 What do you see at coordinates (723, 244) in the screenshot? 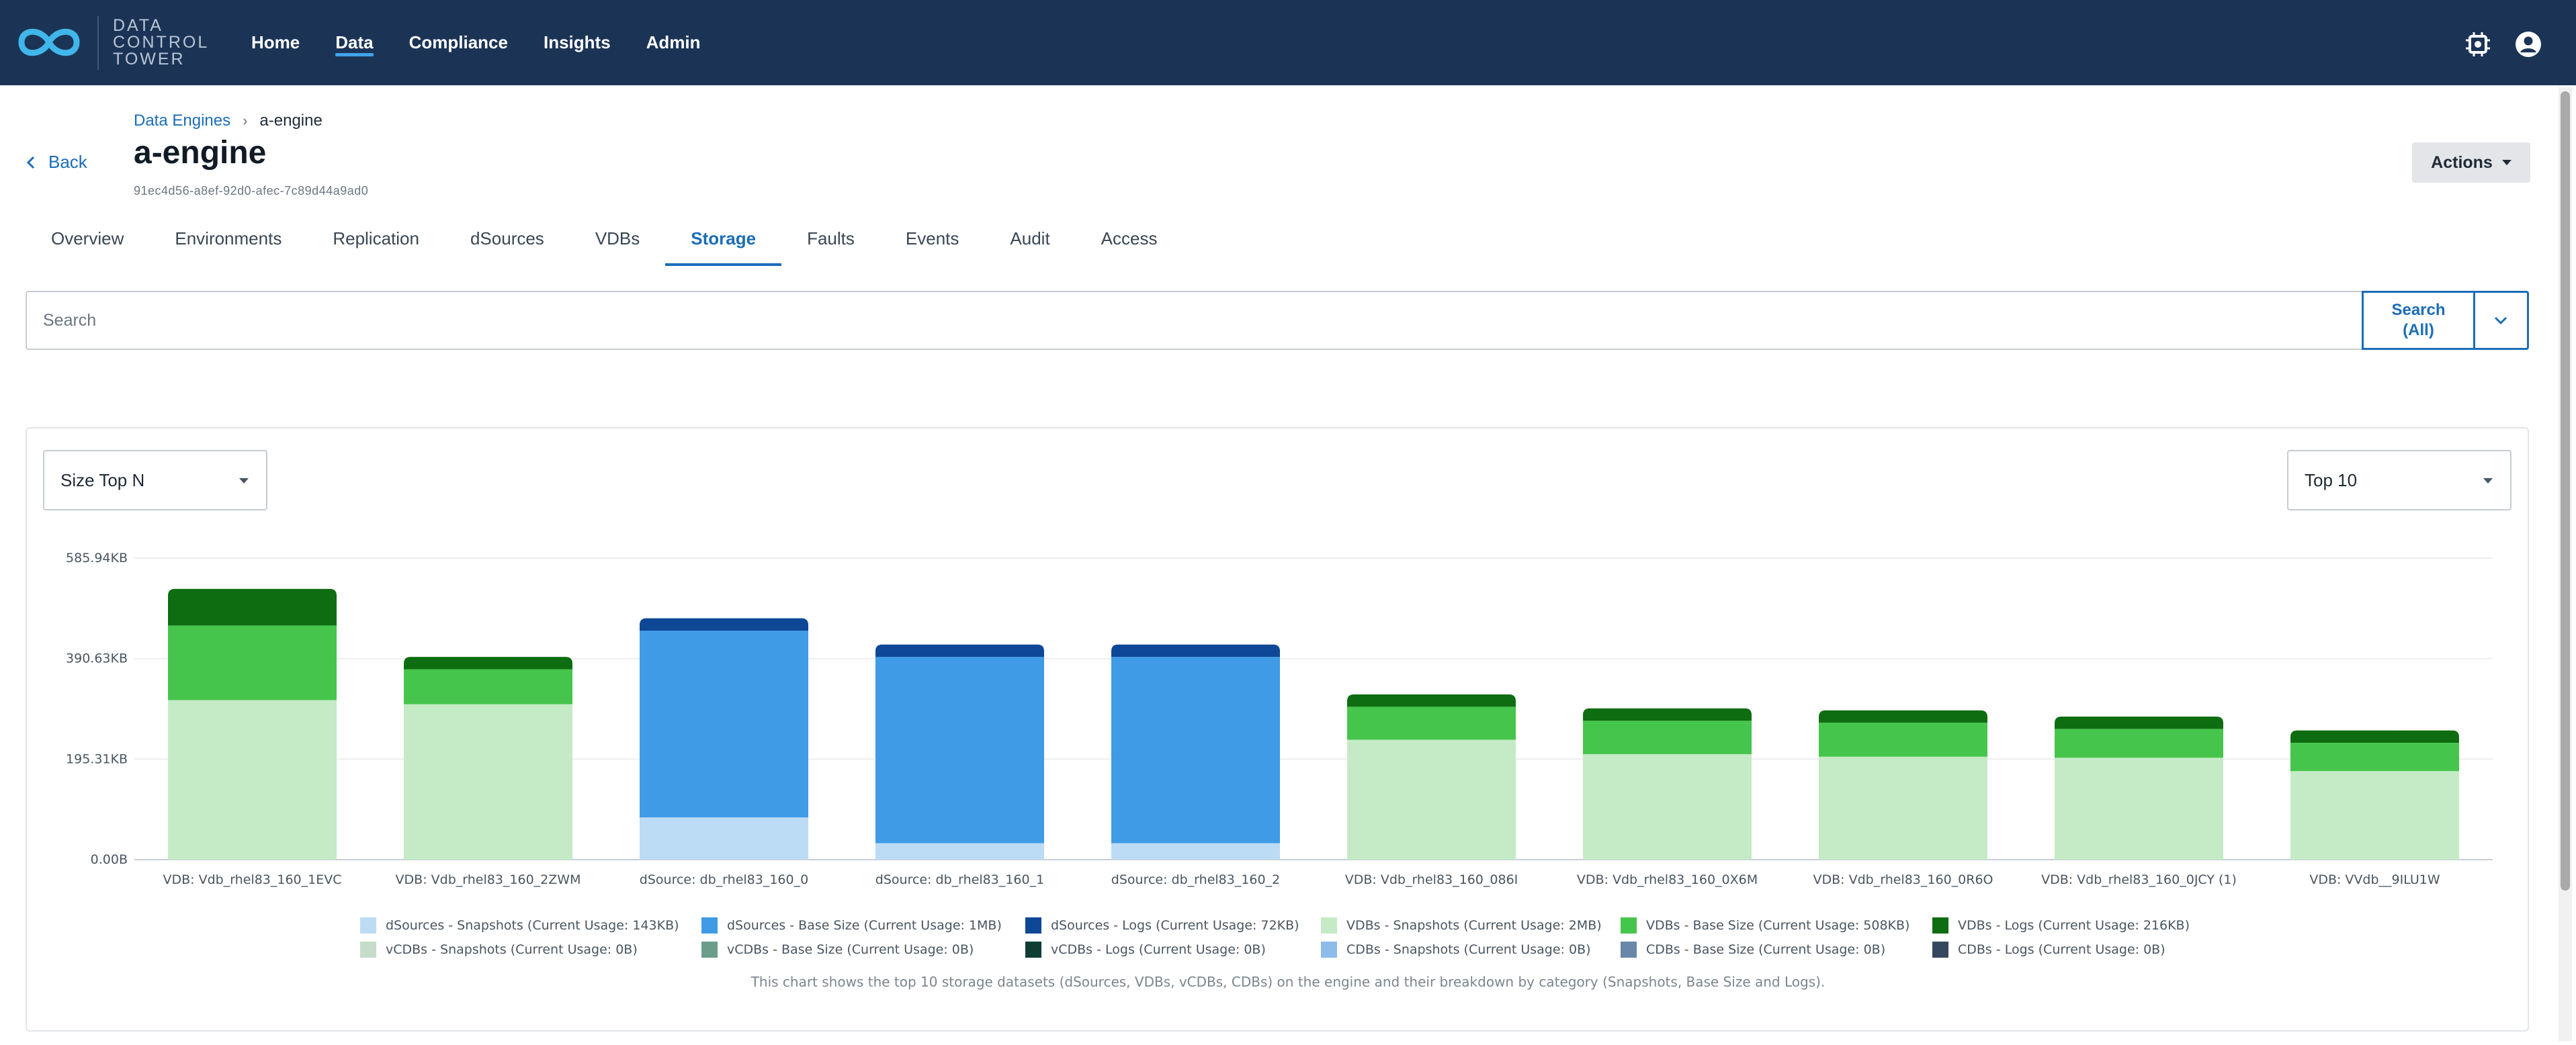
I see `tab-storage: Storage` at bounding box center [723, 244].